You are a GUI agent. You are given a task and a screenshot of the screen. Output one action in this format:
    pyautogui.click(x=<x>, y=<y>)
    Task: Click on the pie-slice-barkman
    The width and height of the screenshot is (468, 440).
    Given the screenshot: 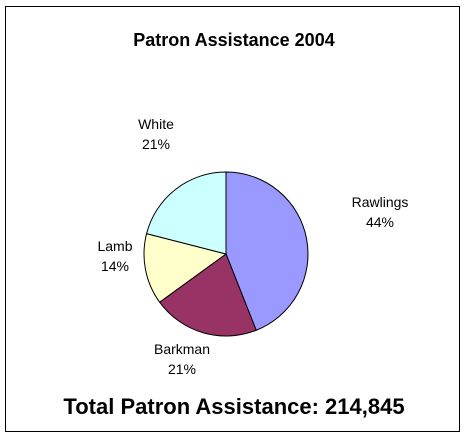 What is the action you would take?
    pyautogui.click(x=207, y=295)
    